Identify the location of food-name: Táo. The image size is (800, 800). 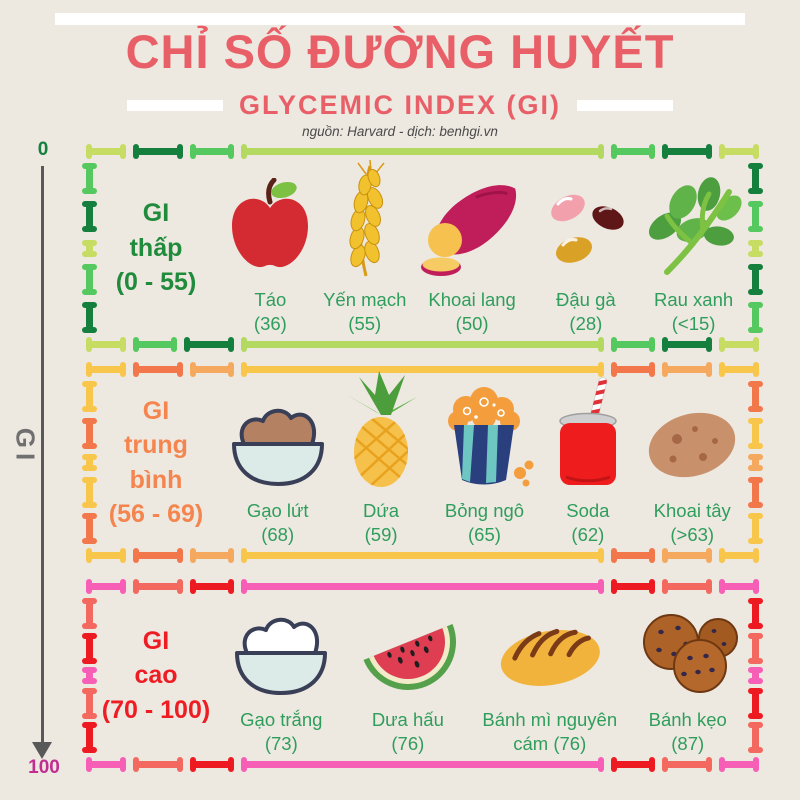
(270, 299).